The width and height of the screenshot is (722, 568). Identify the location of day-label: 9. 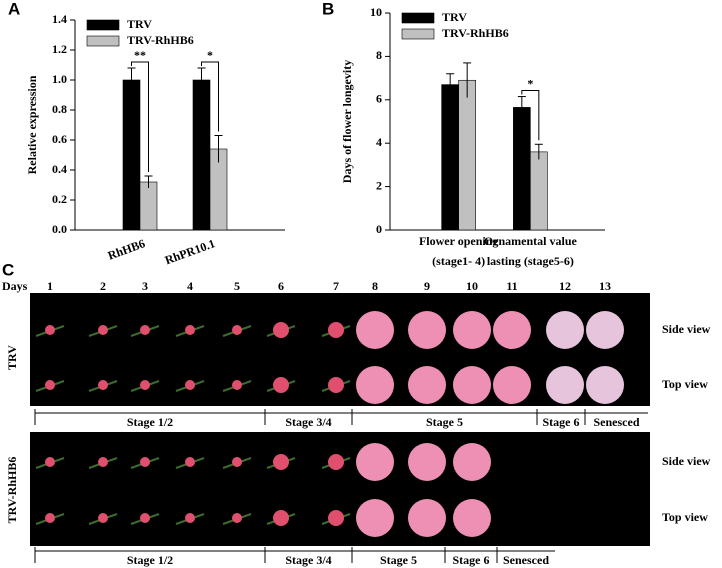
(427, 286).